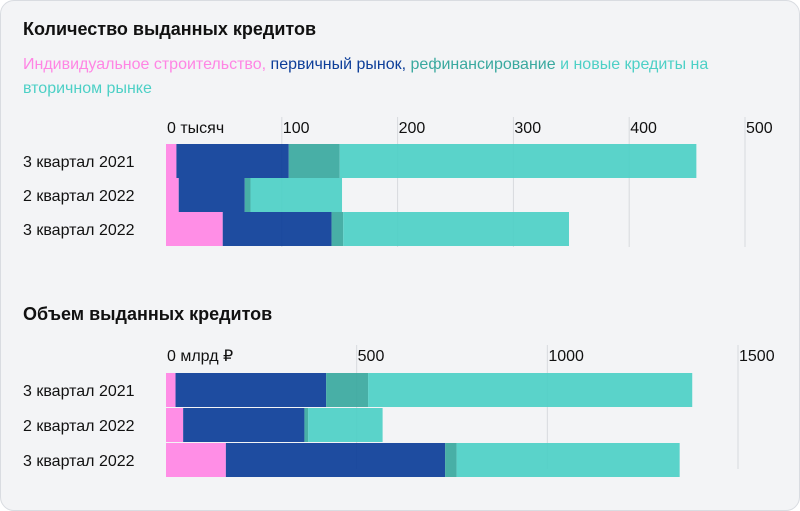  What do you see at coordinates (643, 128) in the screenshot?
I see `x-tick-label: 400` at bounding box center [643, 128].